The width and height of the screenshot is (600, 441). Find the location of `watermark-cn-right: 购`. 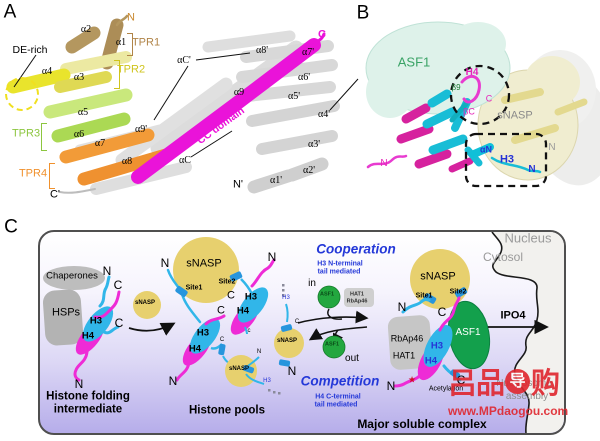

watermark-cn-right: 购 is located at coordinates (545, 384).